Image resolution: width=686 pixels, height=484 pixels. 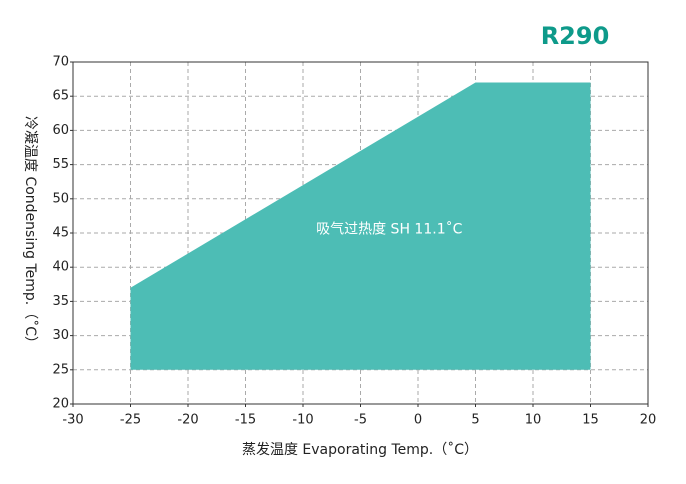 What do you see at coordinates (60, 198) in the screenshot?
I see `y-tick-label: 50` at bounding box center [60, 198].